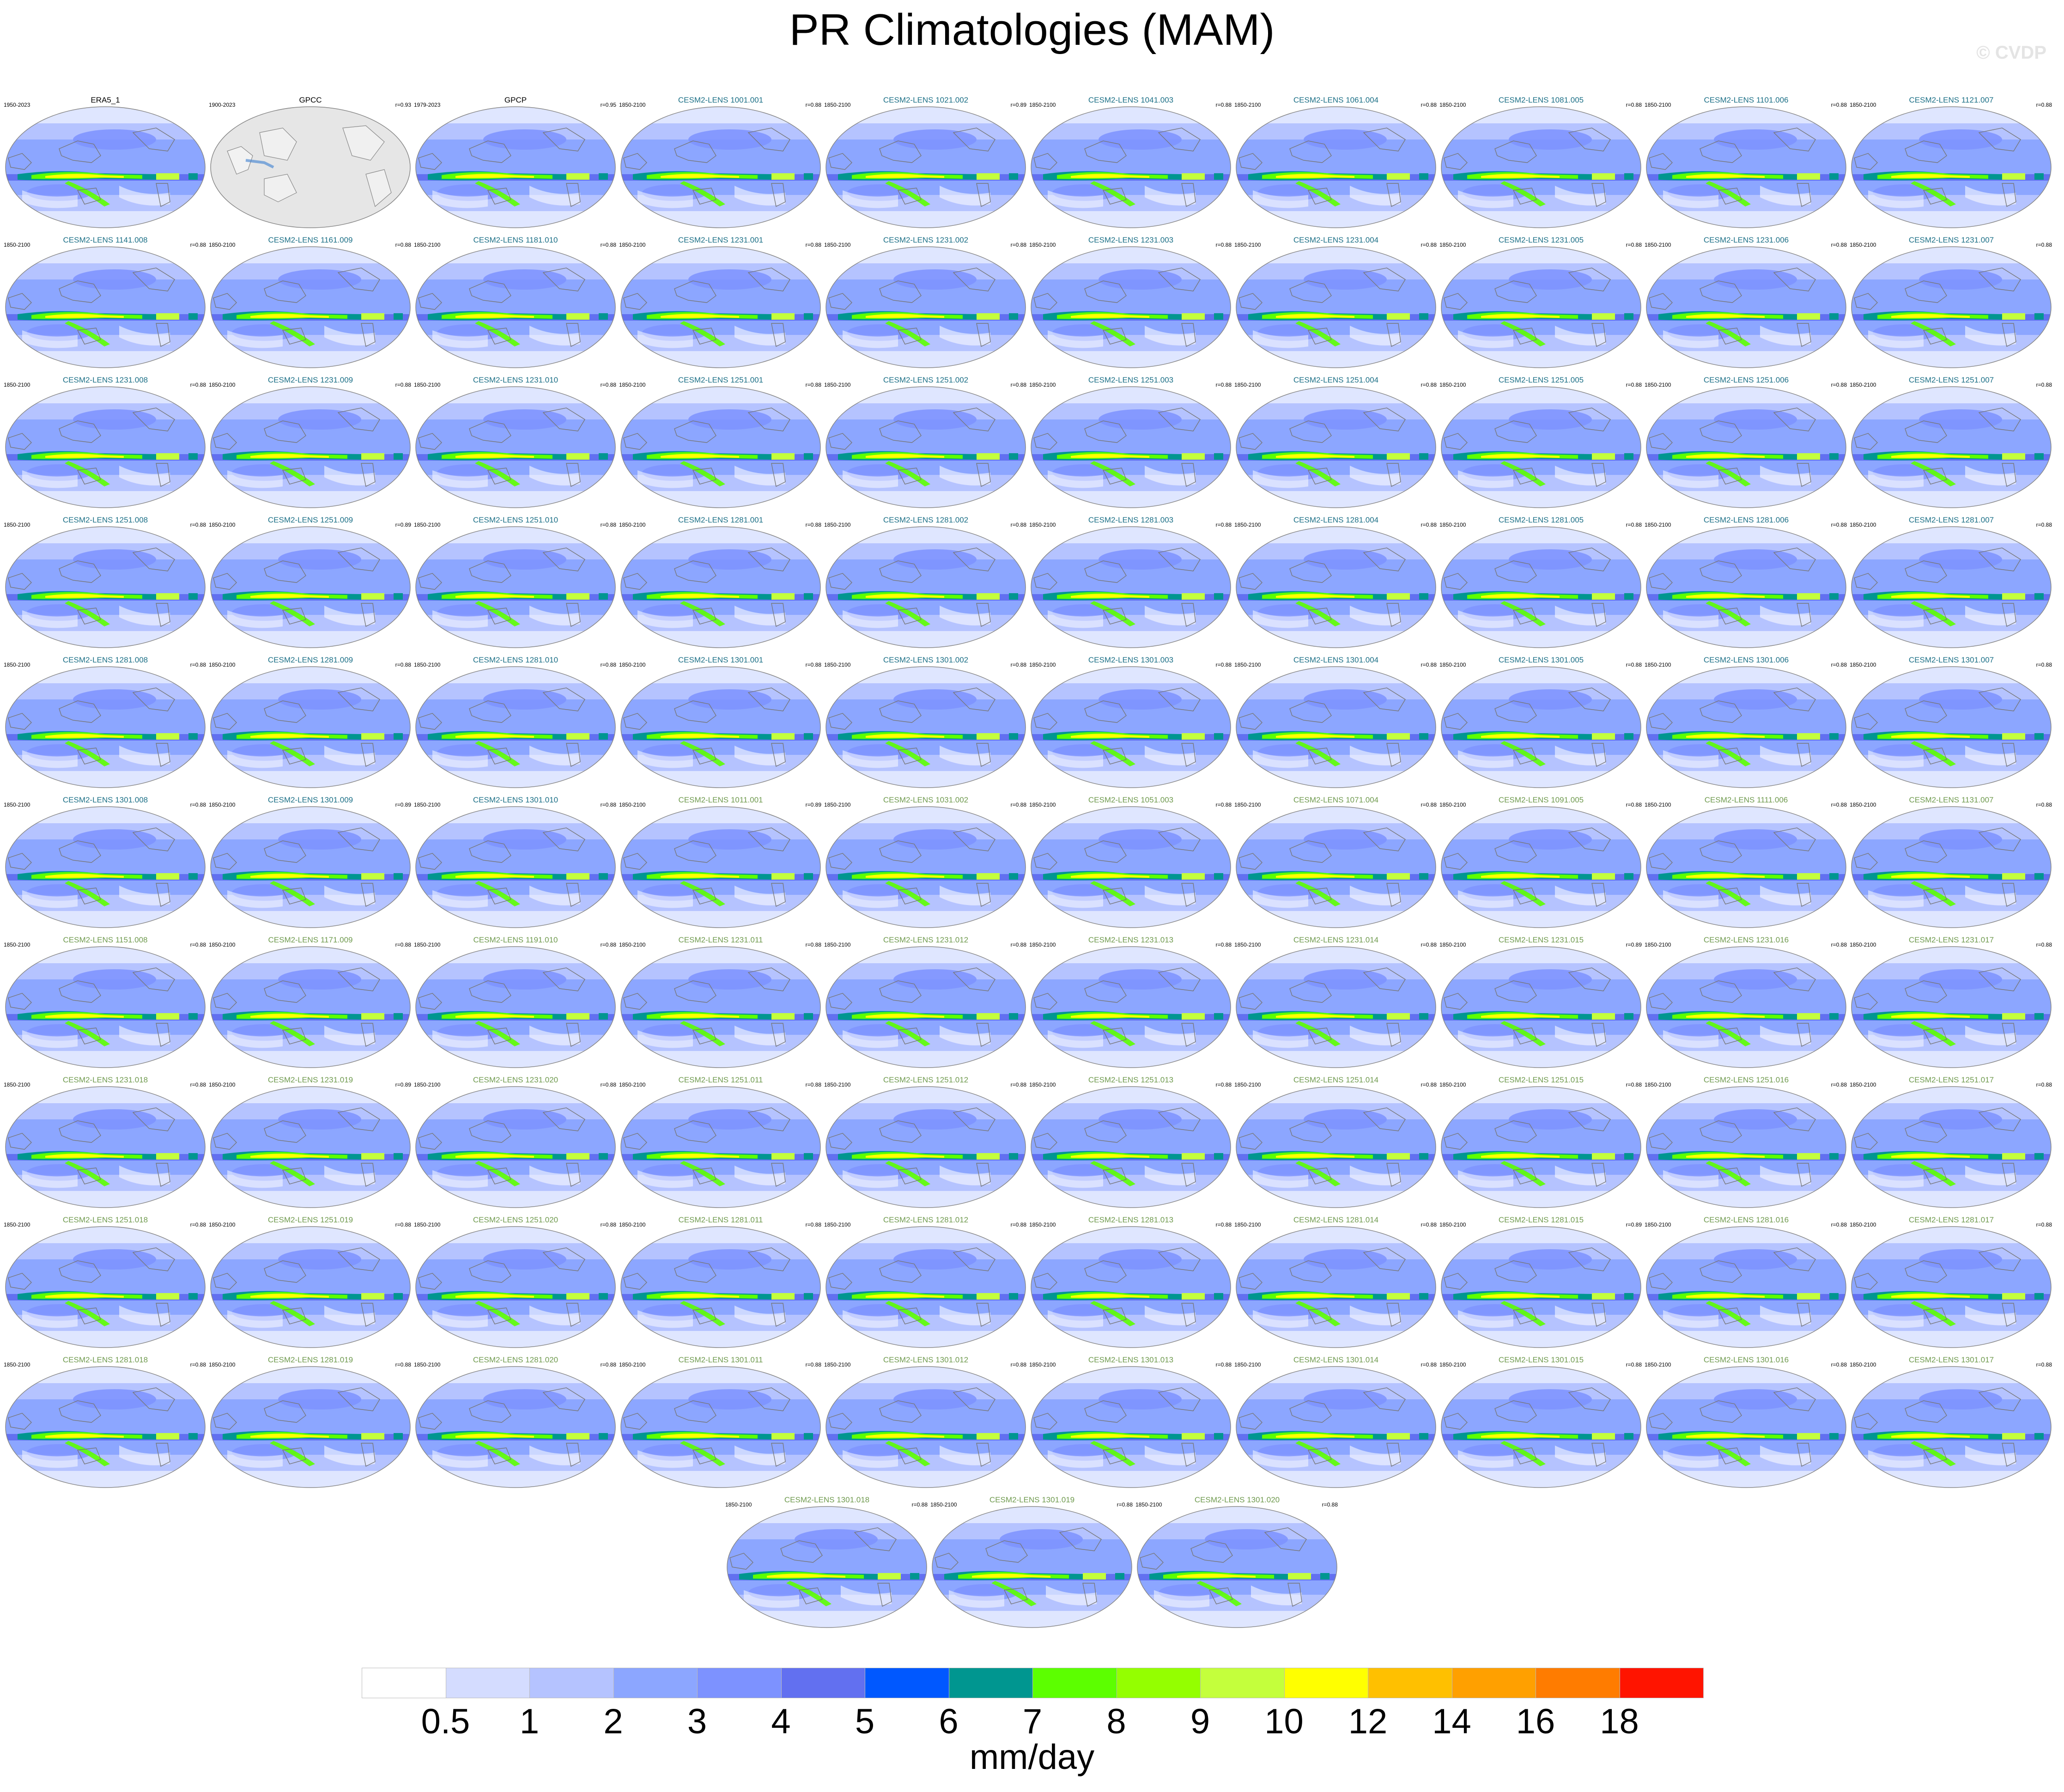 This screenshot has width=2064, height=1792. What do you see at coordinates (529, 1721) in the screenshot?
I see `colorbar-tick-label: 1` at bounding box center [529, 1721].